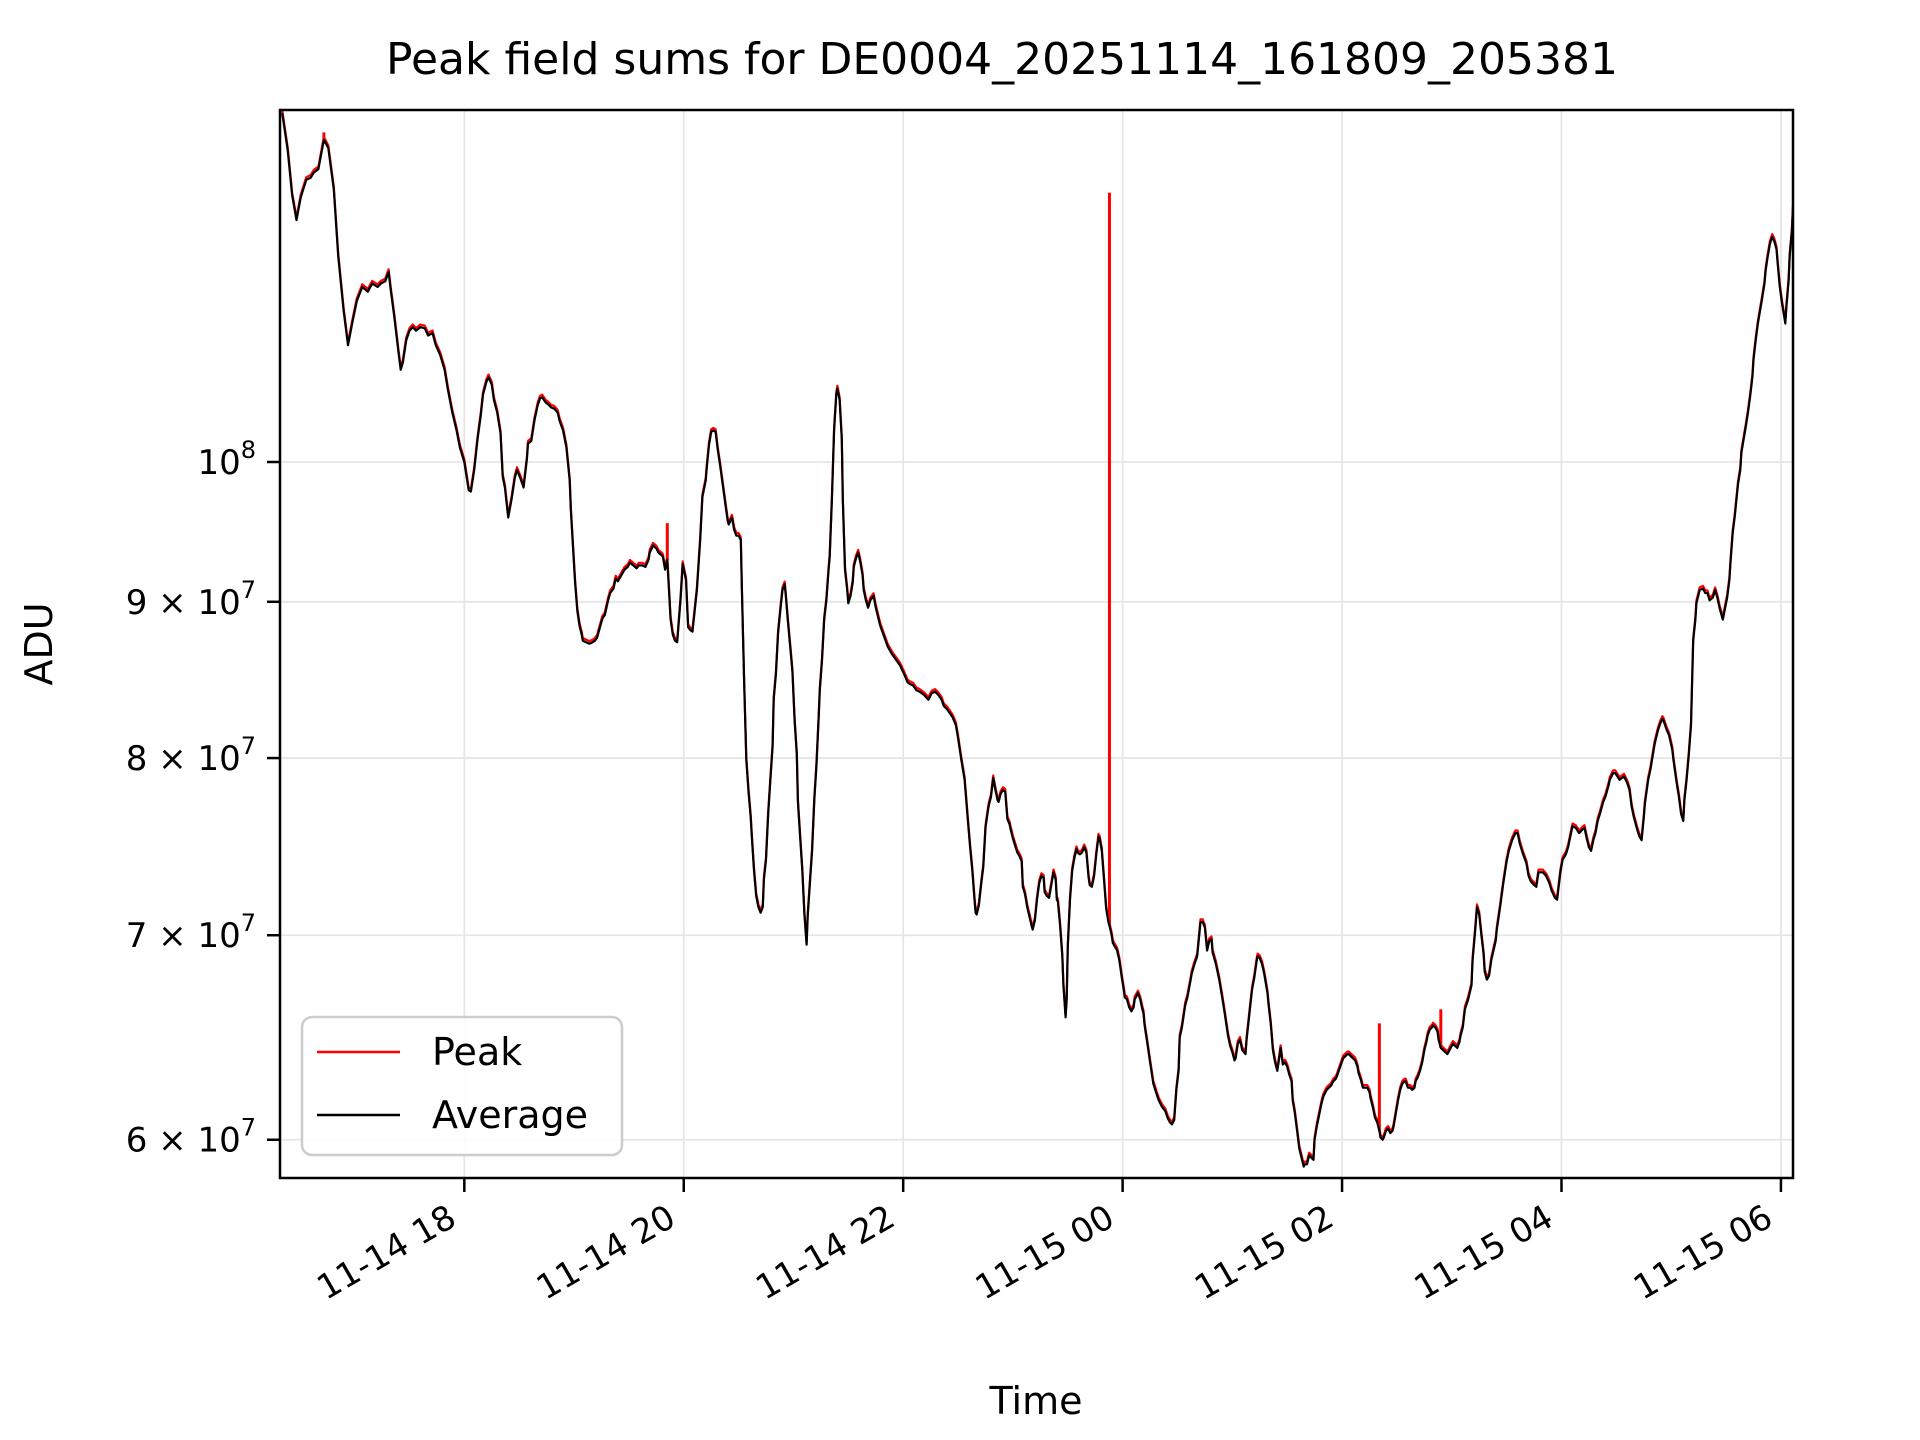 The image size is (1920, 1440). I want to click on x-tick-label: 11-14 20, so click(606, 1252).